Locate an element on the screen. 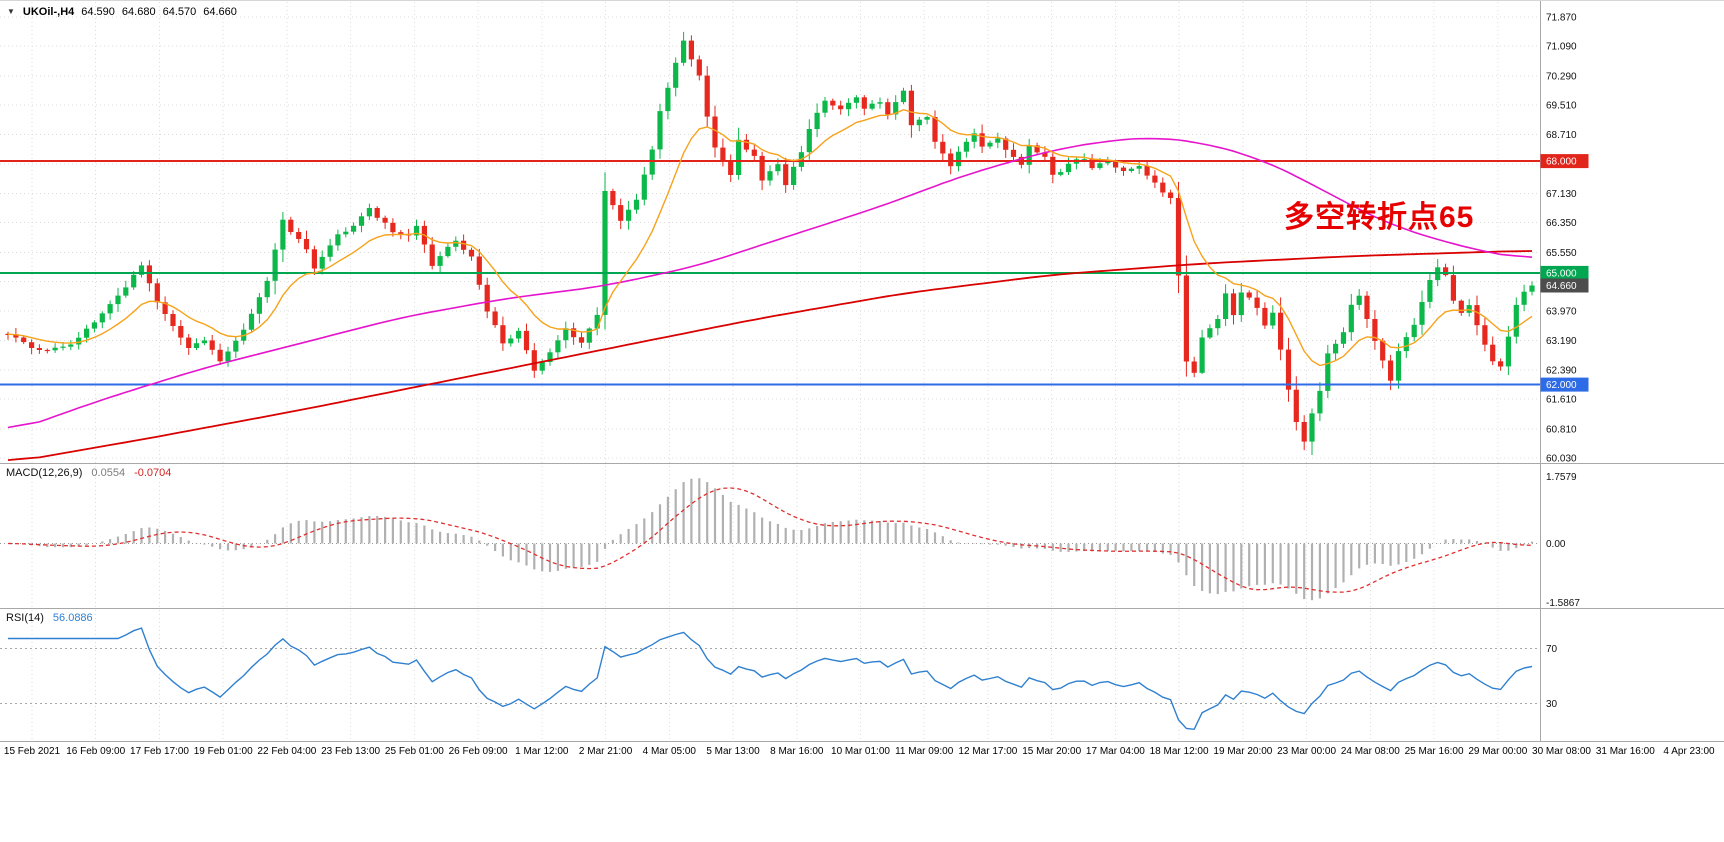  svg-text: 30 is located at coordinates (1552, 704).